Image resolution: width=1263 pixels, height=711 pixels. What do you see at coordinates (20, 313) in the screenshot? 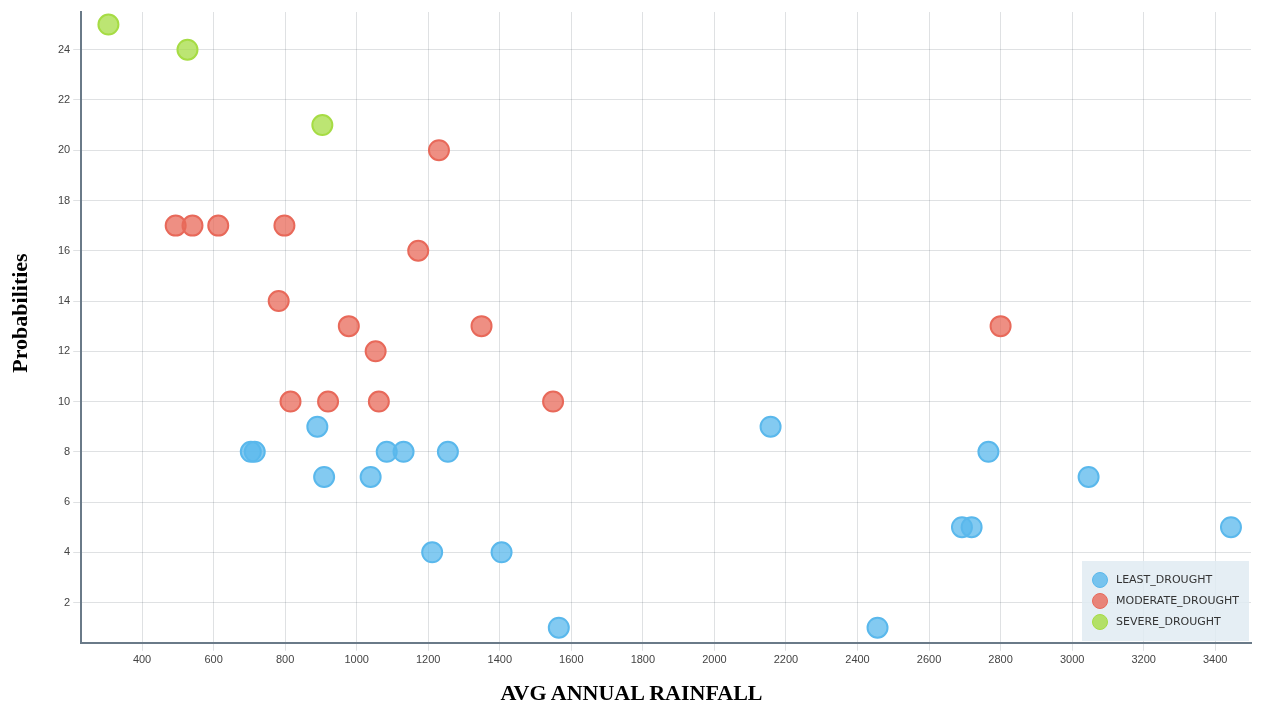
I see `y-axis-title: Probabilities` at bounding box center [20, 313].